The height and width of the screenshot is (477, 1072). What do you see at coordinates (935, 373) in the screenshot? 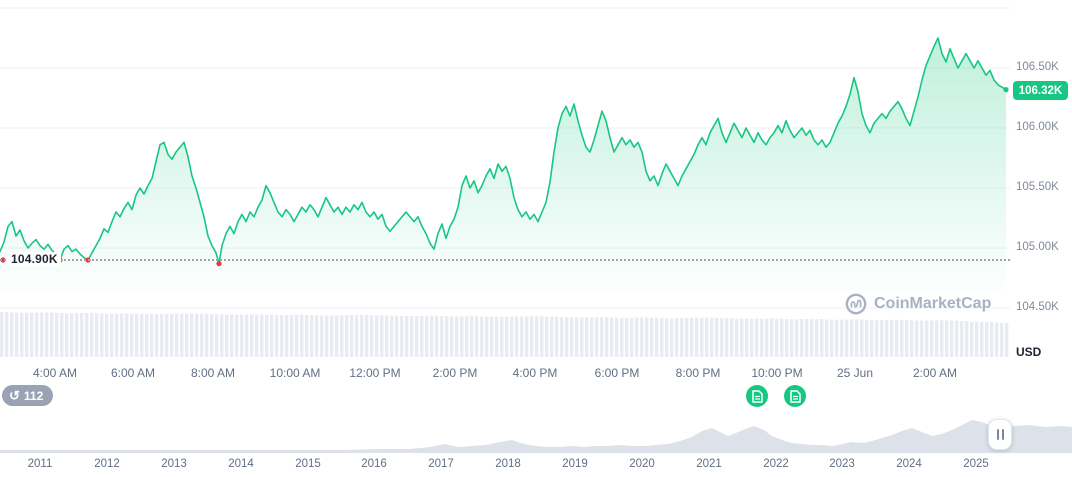
I see `time-label: 2:00 AM` at bounding box center [935, 373].